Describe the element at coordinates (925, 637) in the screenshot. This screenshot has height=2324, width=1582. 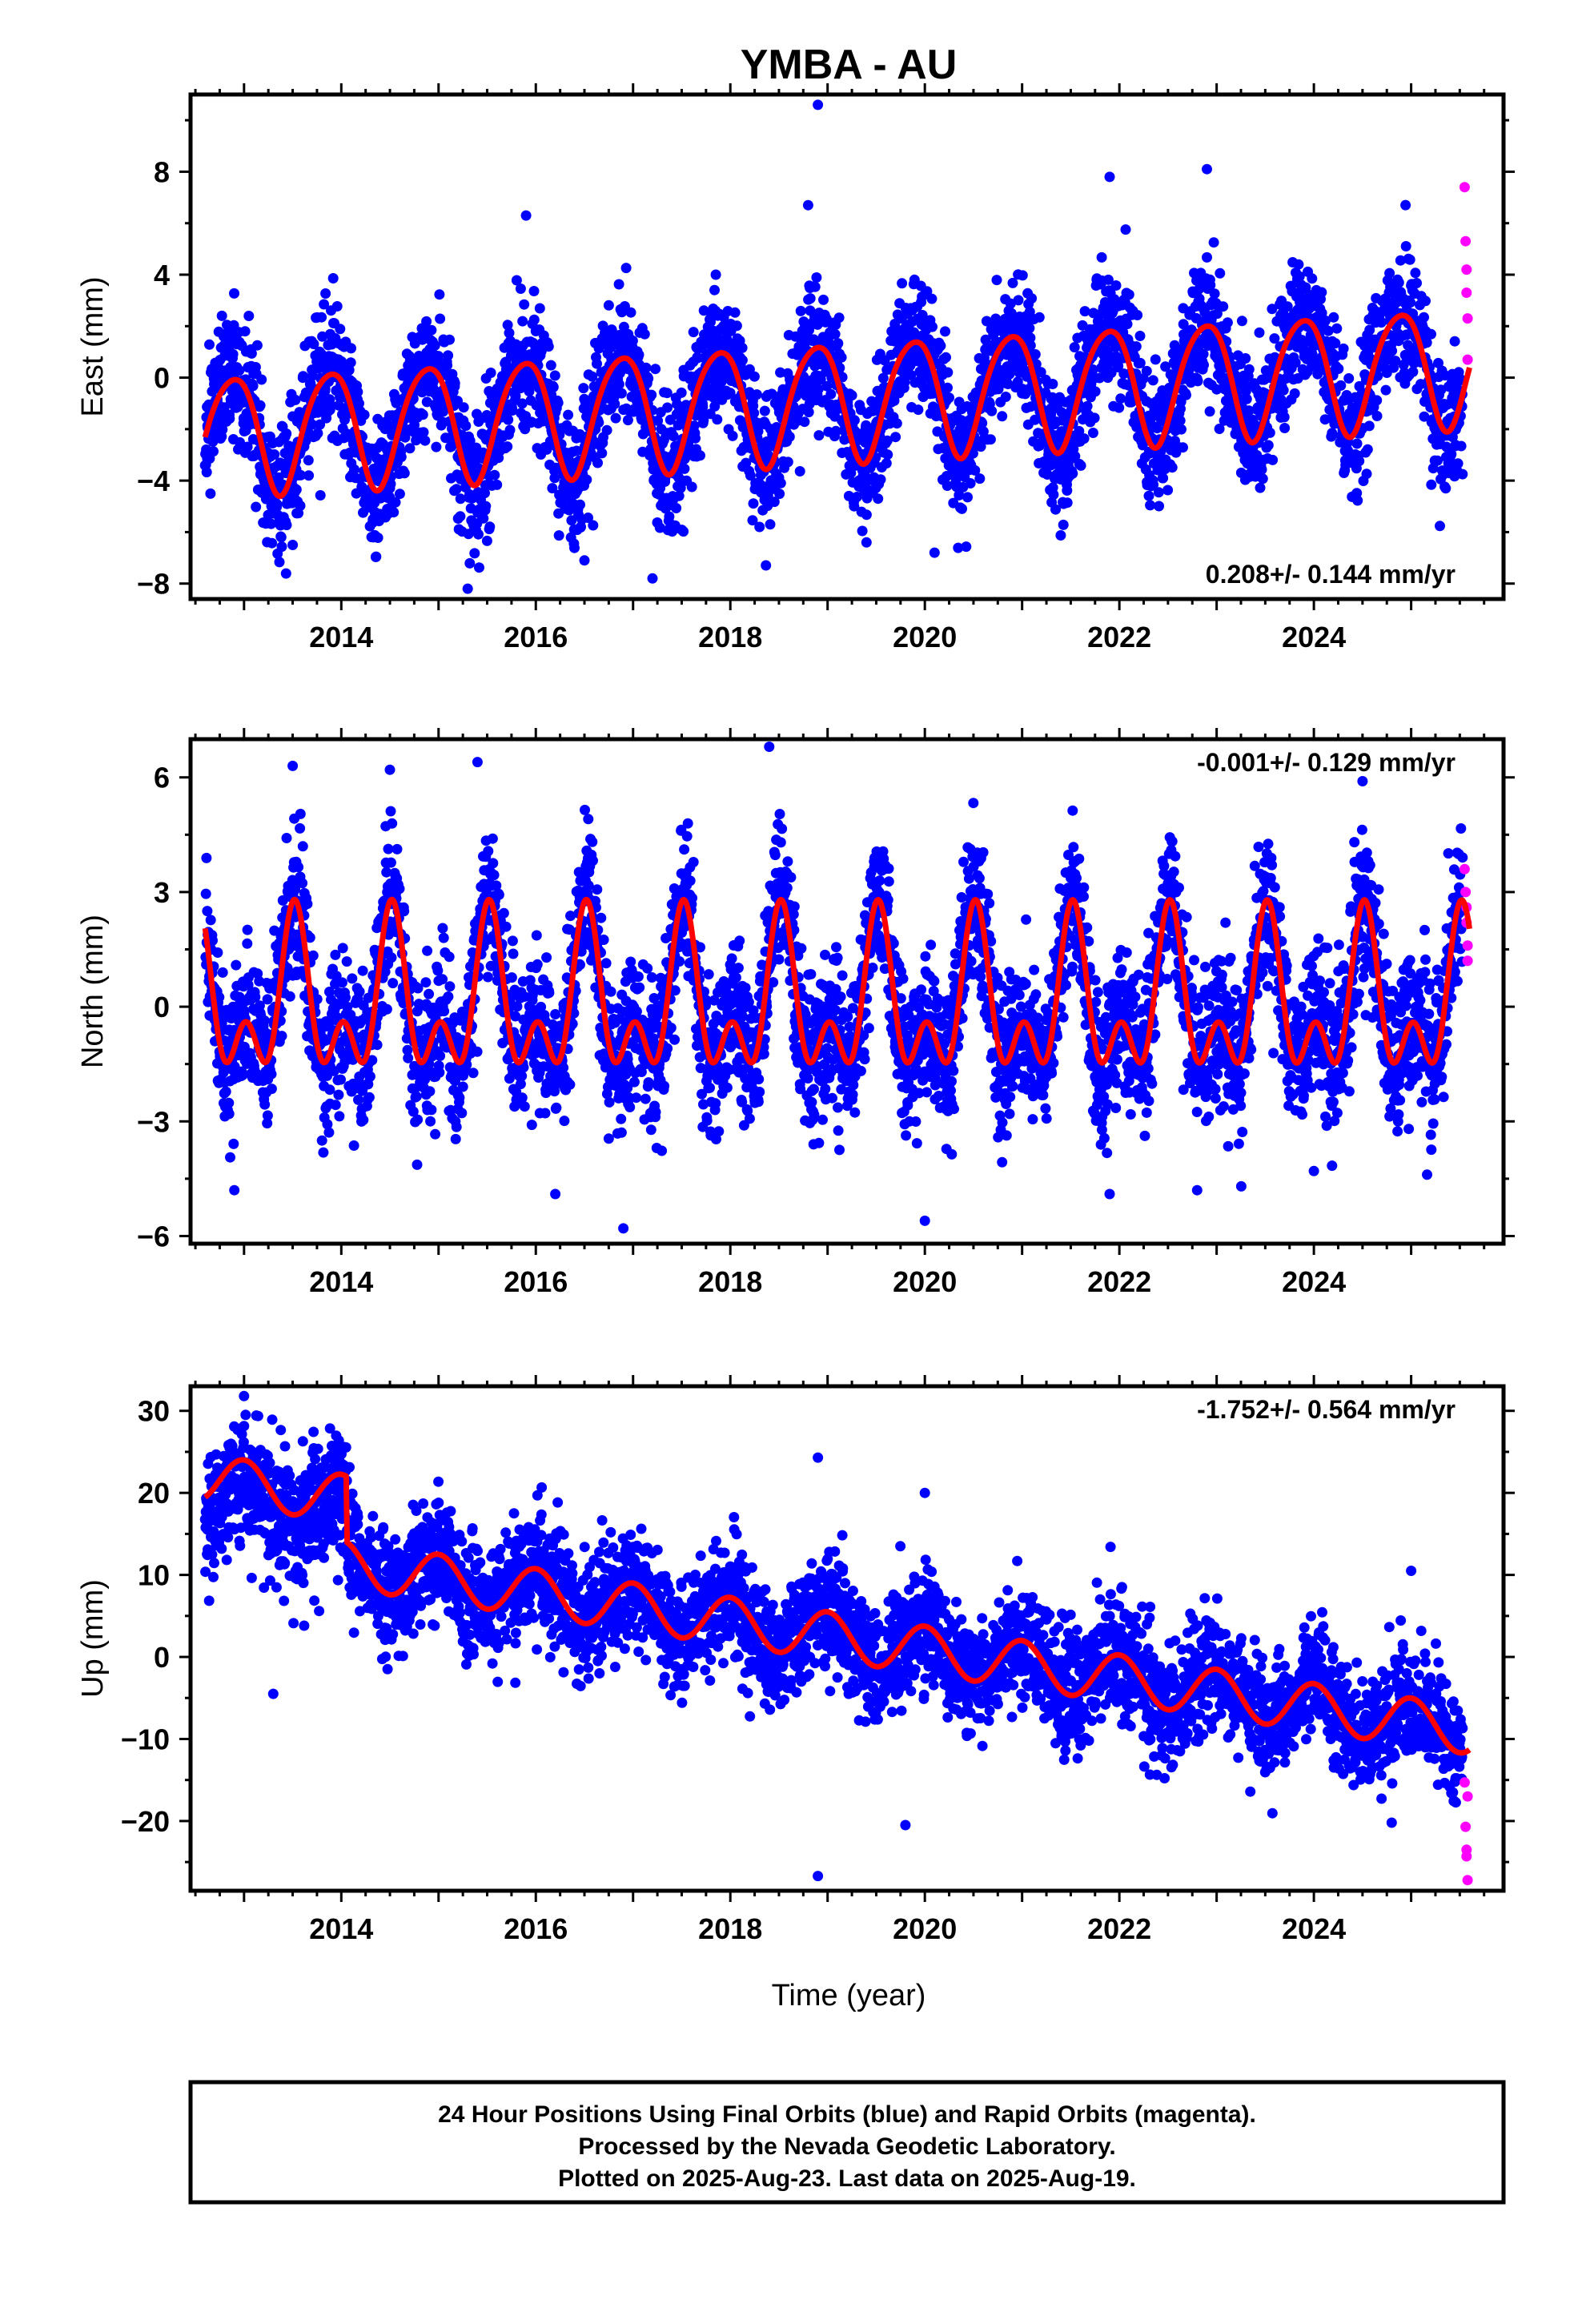
I see `x-tick-label: 2020` at that location.